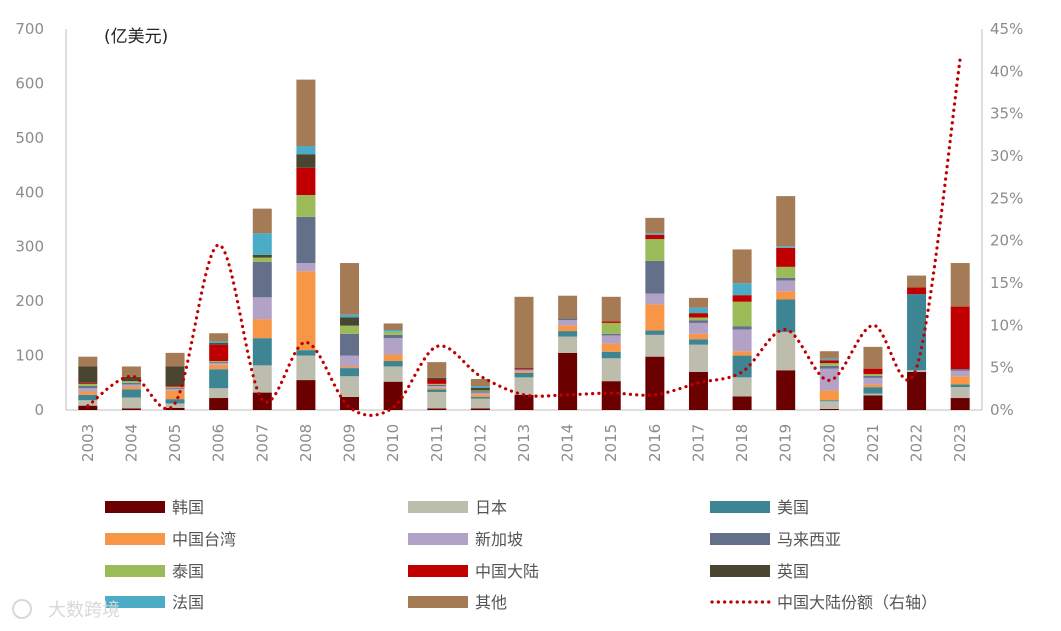  What do you see at coordinates (759, 571) in the screenshot?
I see `legend-item: 英国` at bounding box center [759, 571].